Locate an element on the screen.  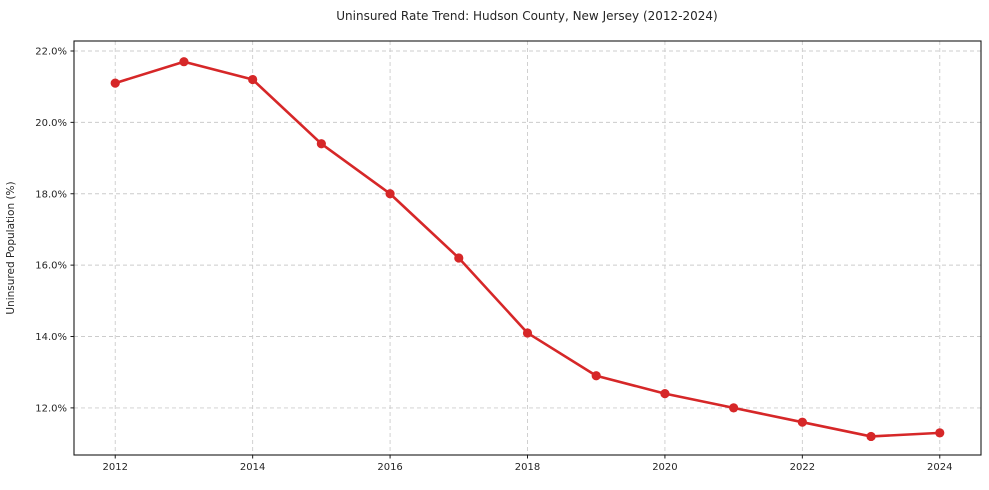
x-tick-label: 2018 is located at coordinates (527, 467).